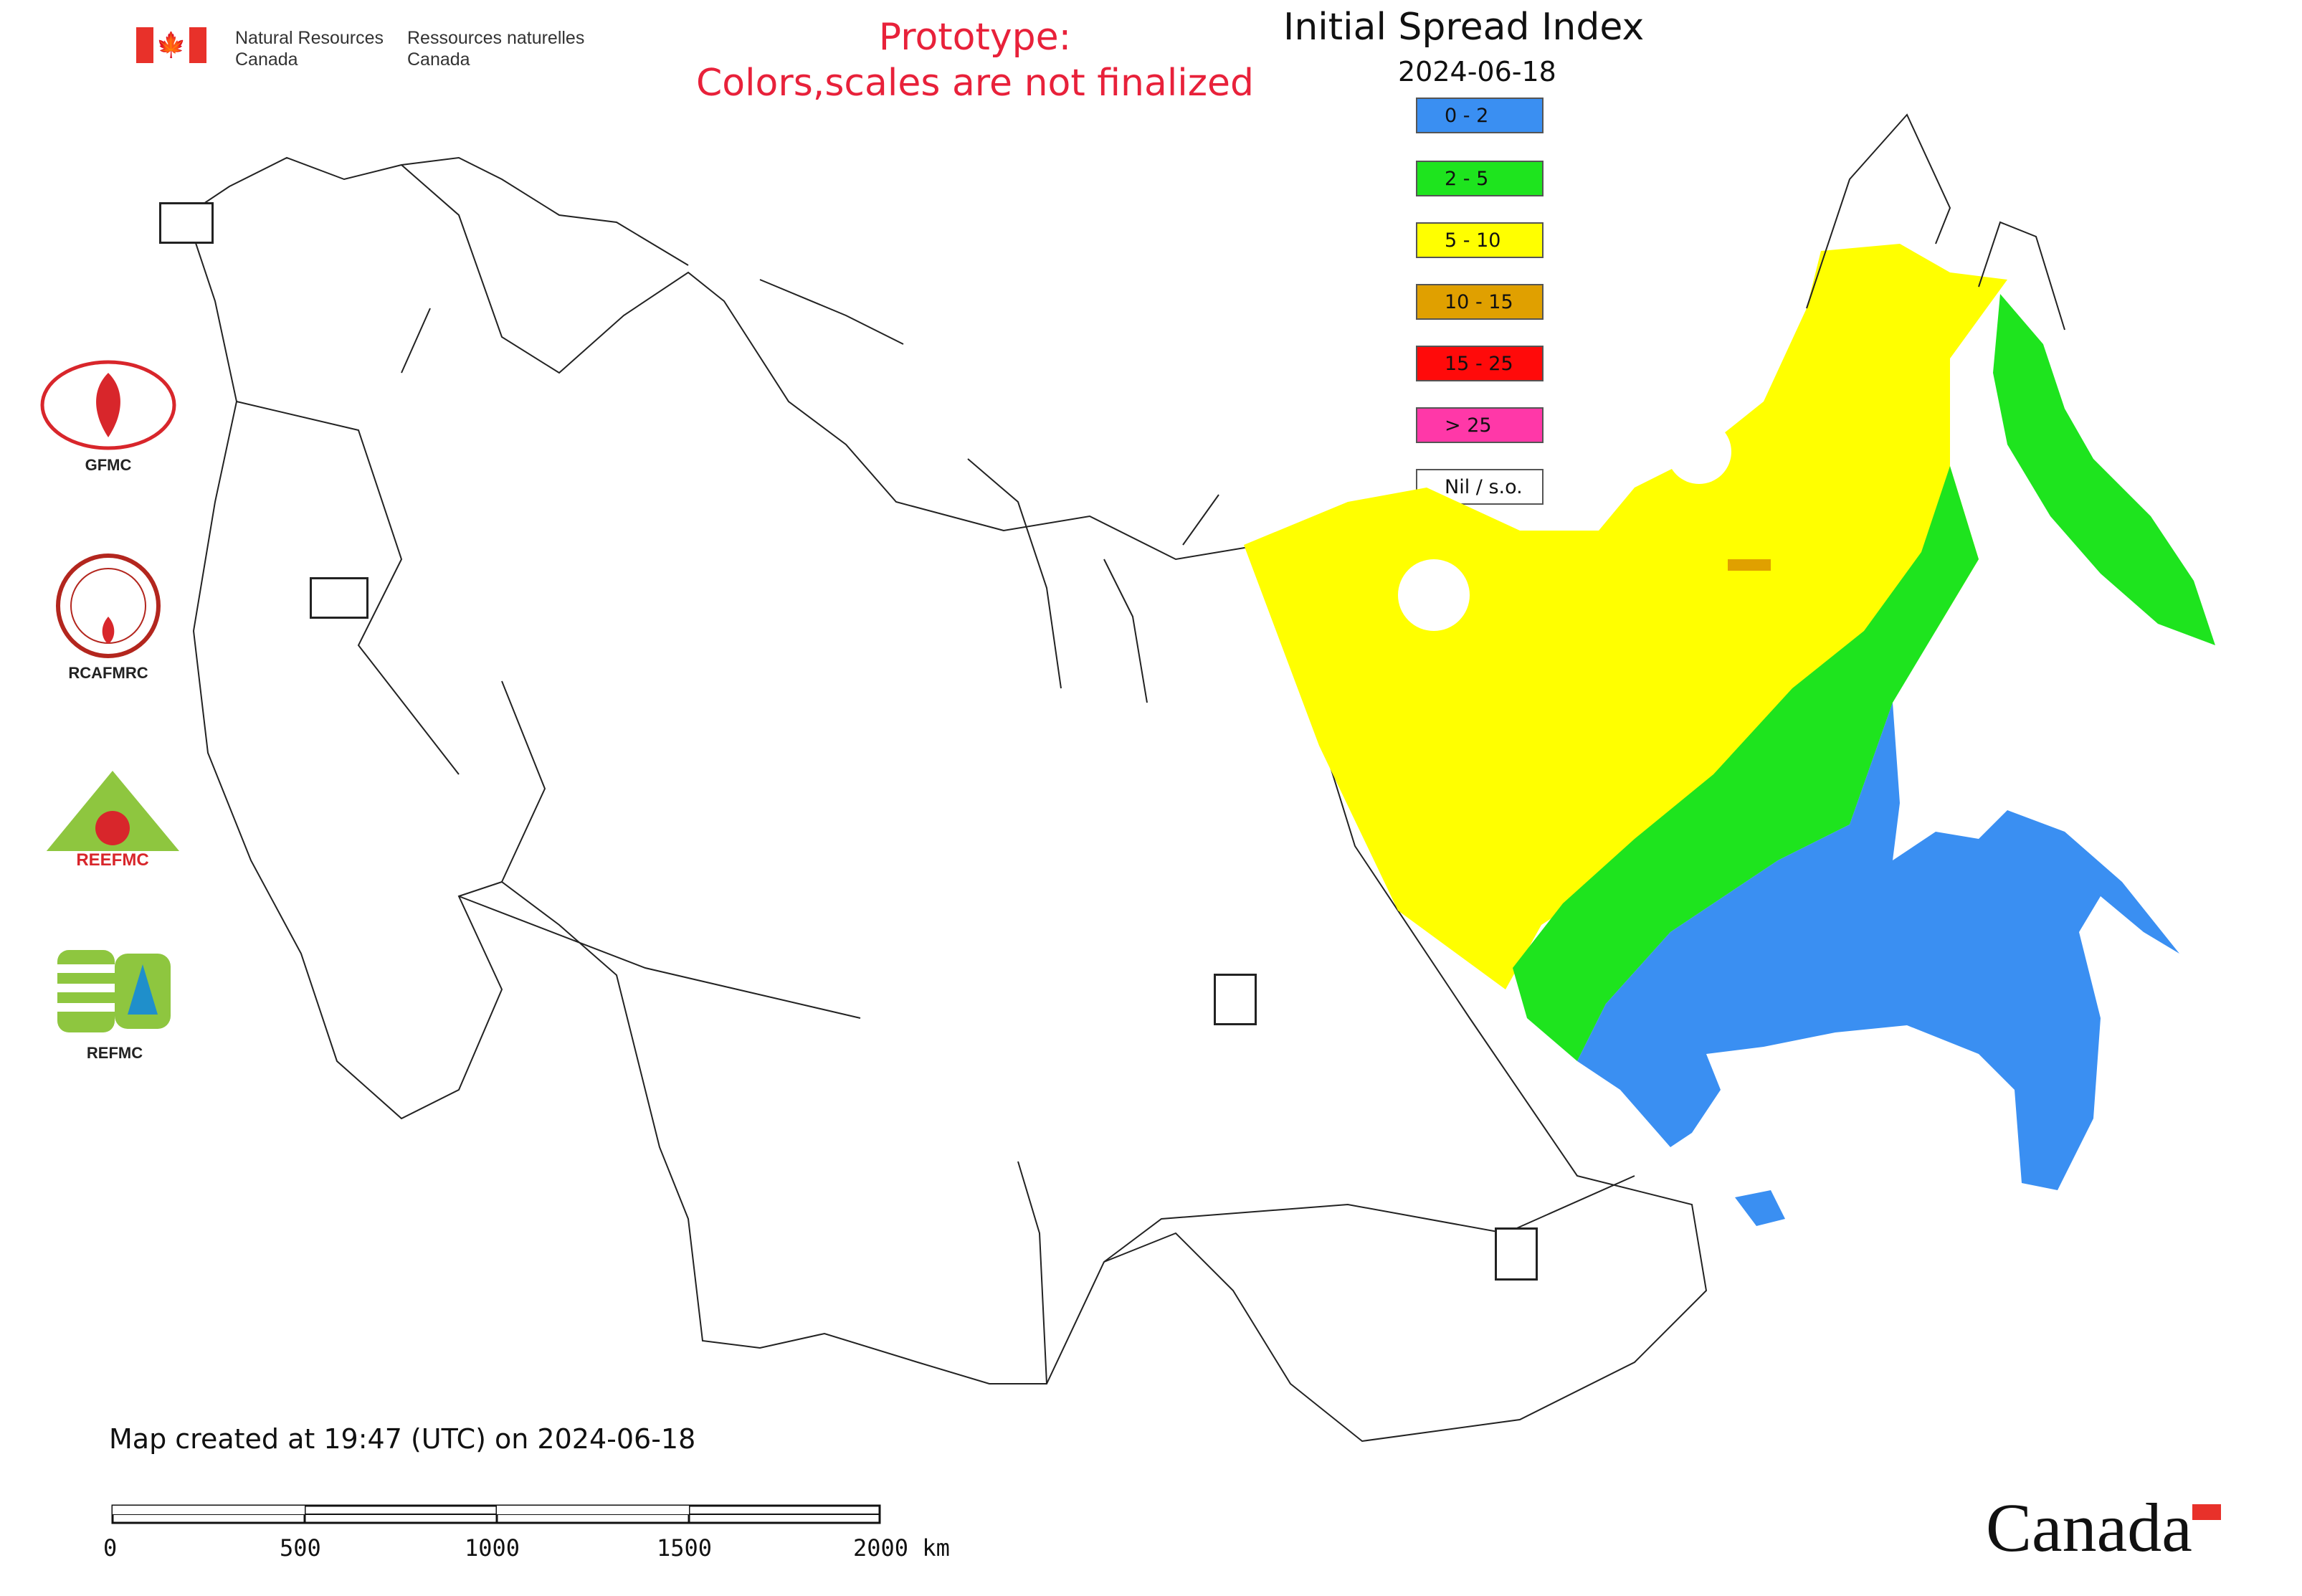  Describe the element at coordinates (1936, 222) in the screenshot. I see `coastline-northeast` at that location.